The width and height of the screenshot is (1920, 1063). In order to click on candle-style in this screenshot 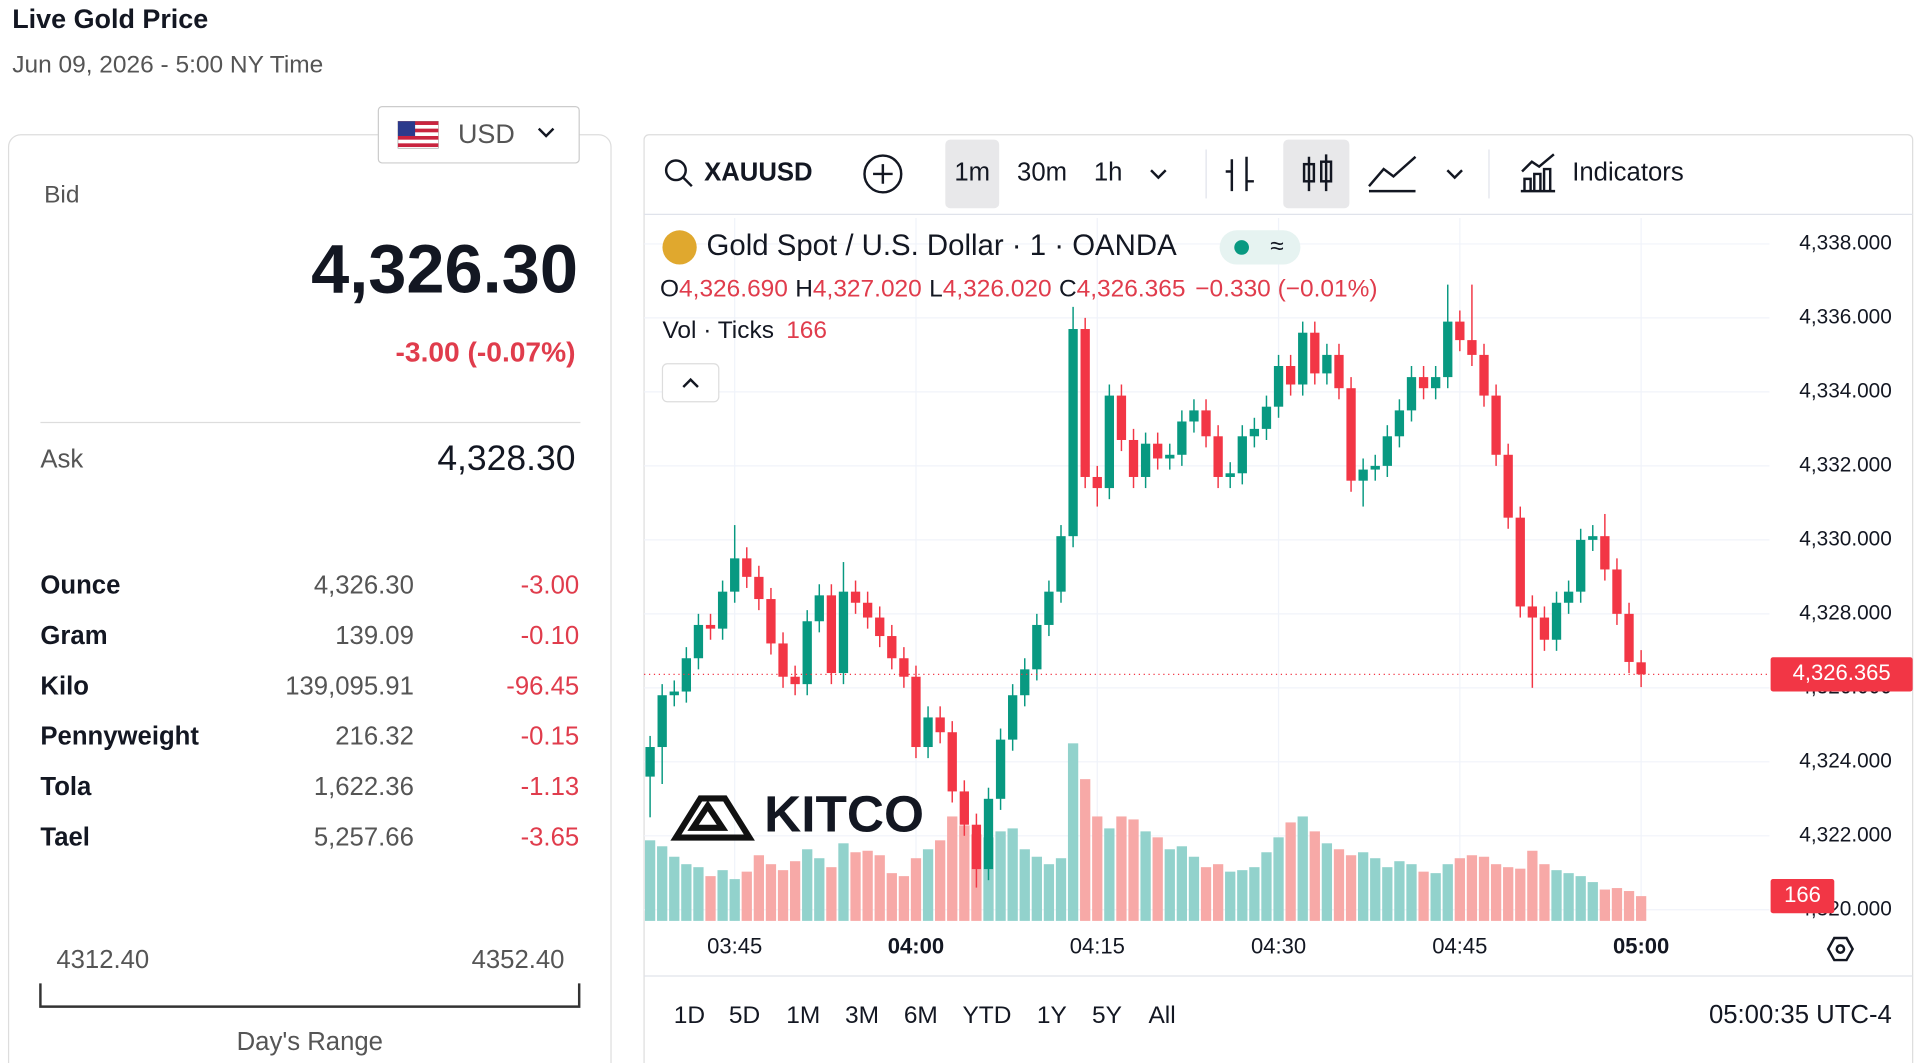, I will do `click(1309, 172)`.